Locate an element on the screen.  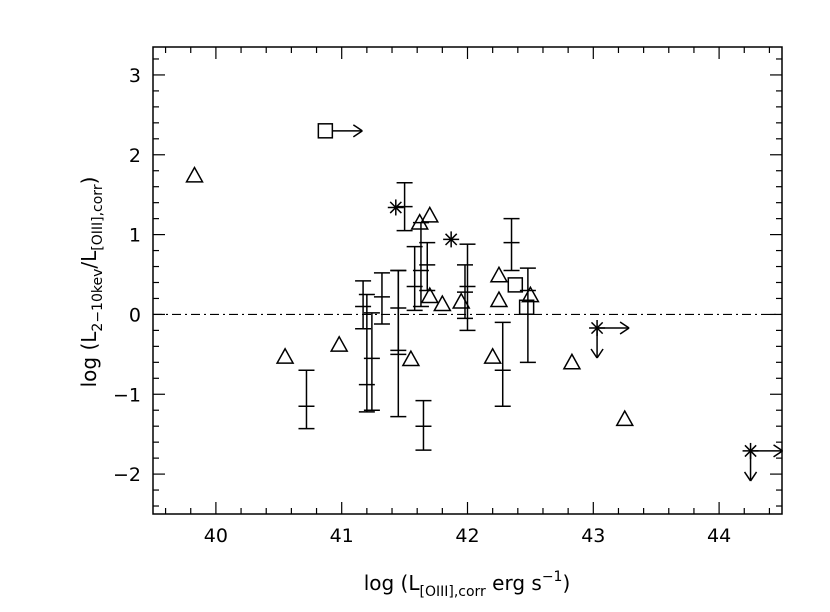
error-bars is located at coordinates (417, 316).